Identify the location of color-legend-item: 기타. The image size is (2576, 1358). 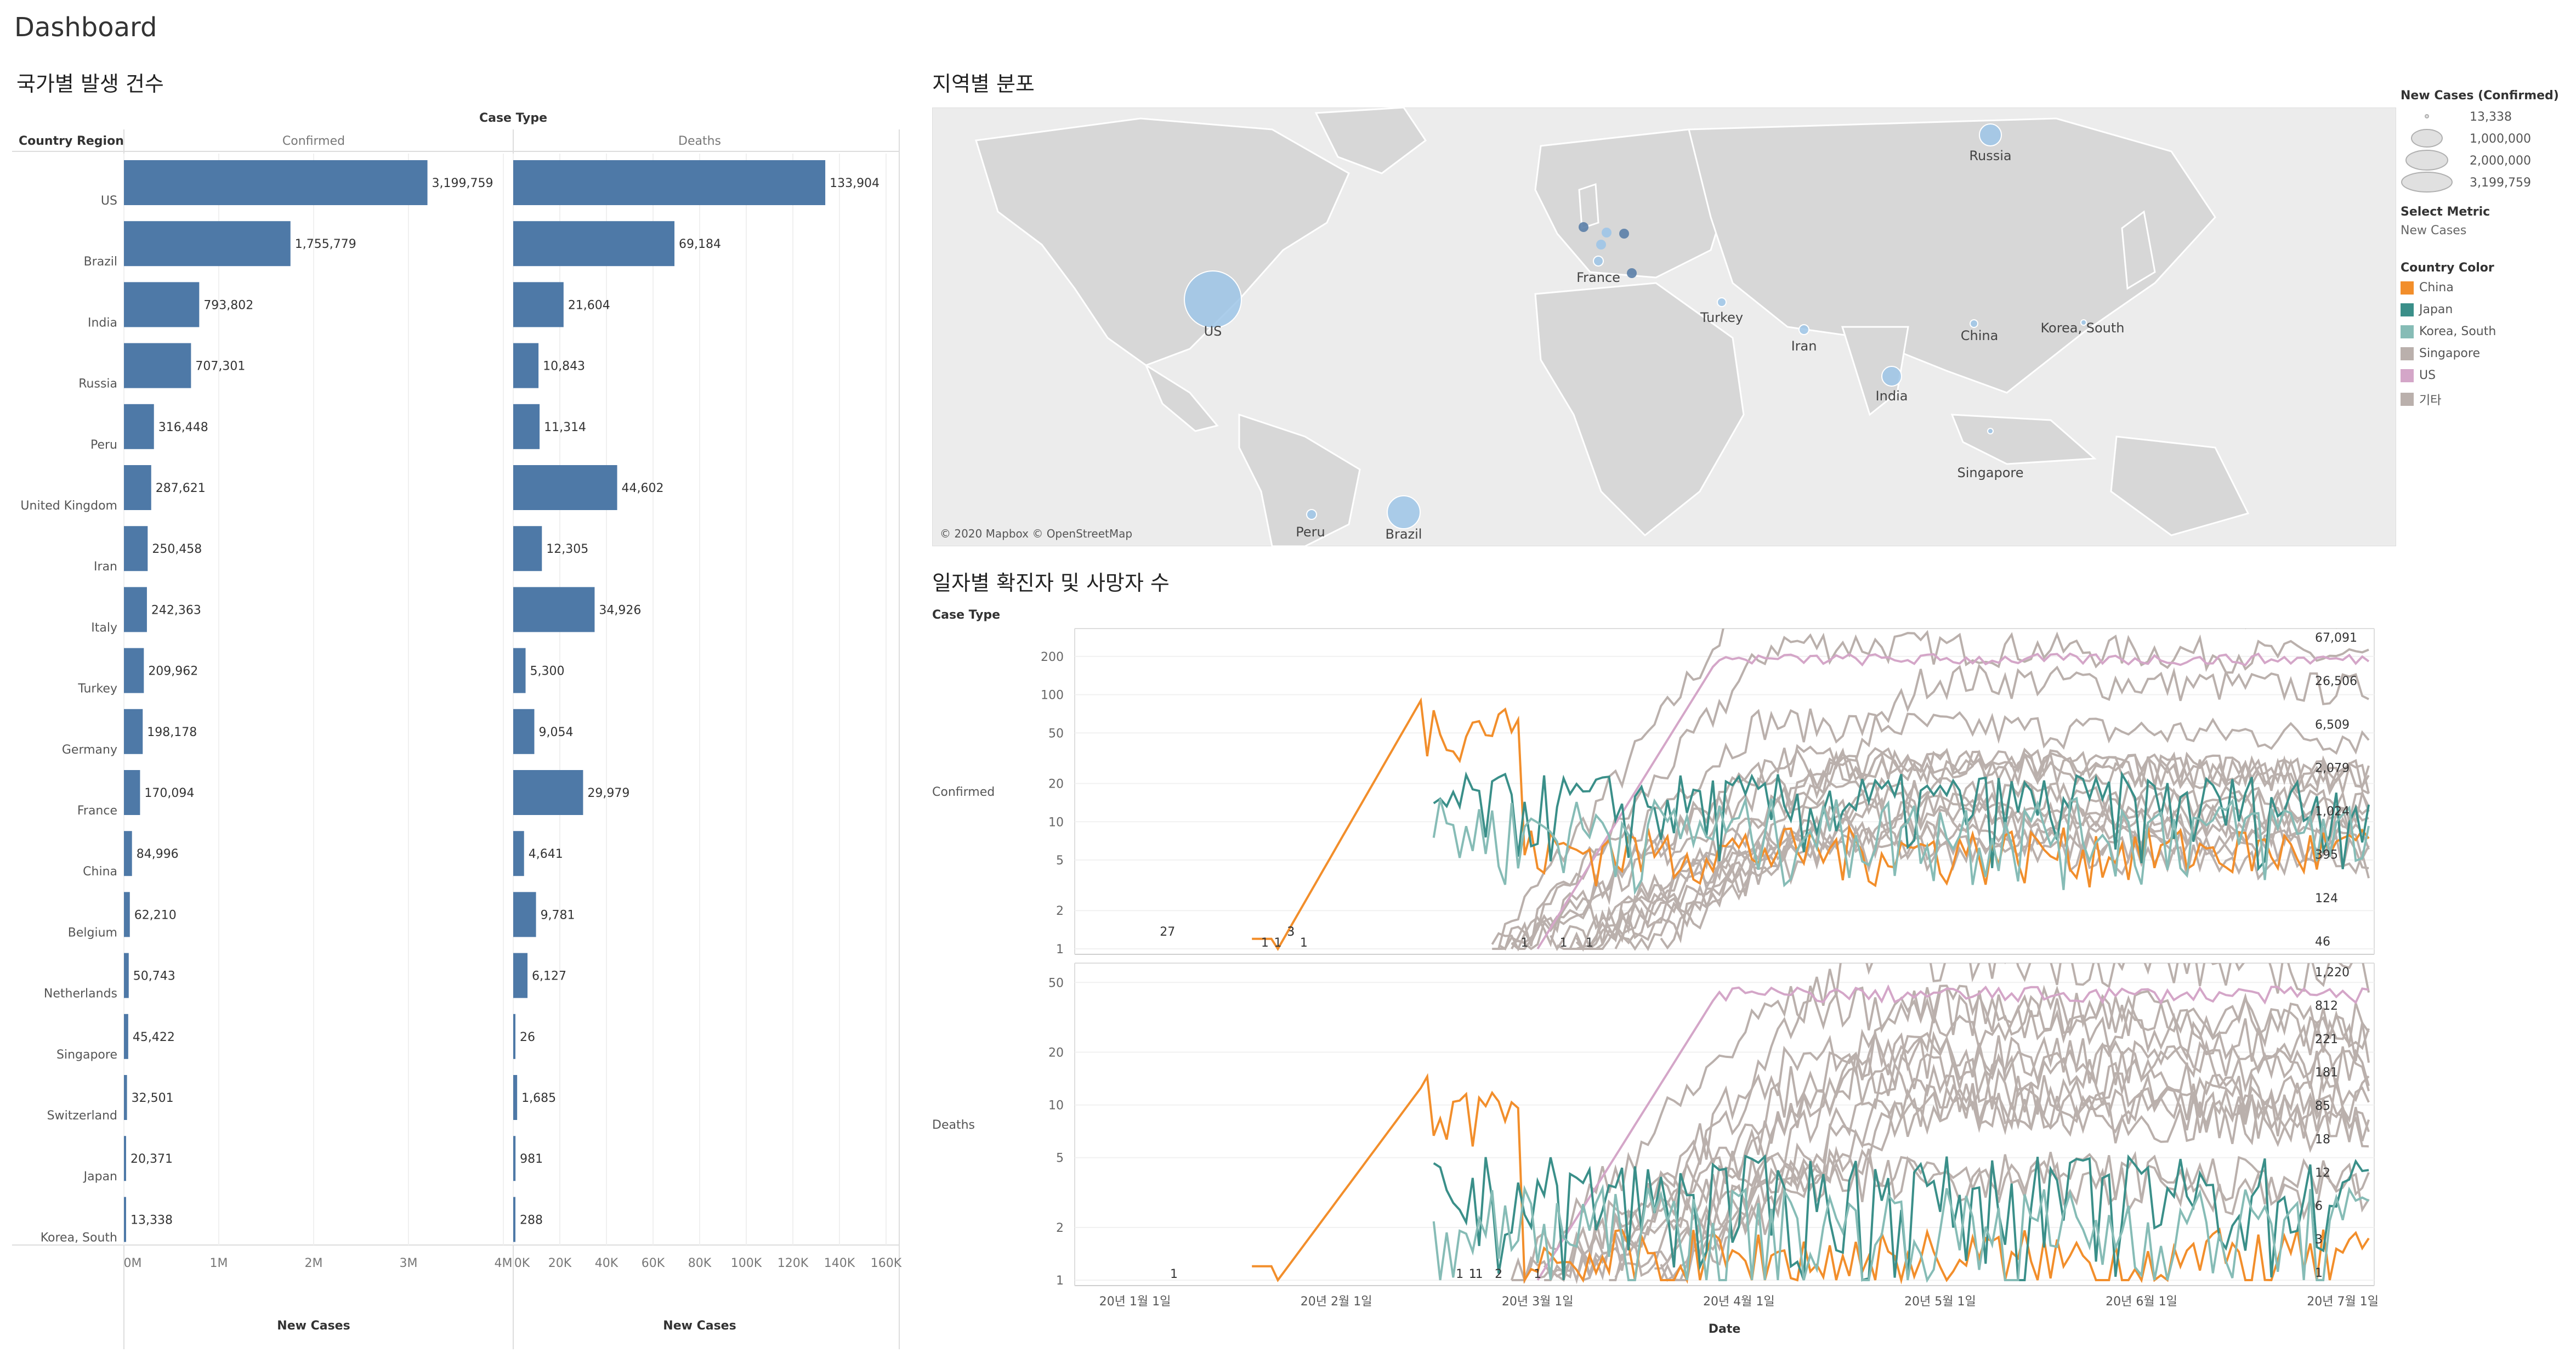
(2421, 400).